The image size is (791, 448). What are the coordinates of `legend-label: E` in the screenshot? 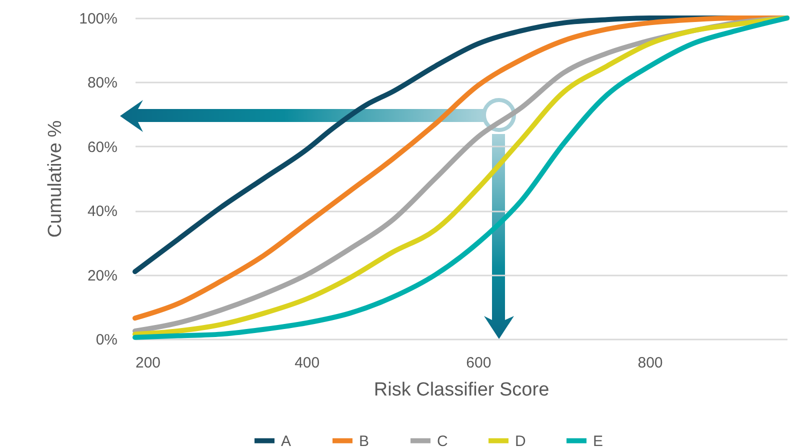 It's located at (598, 440).